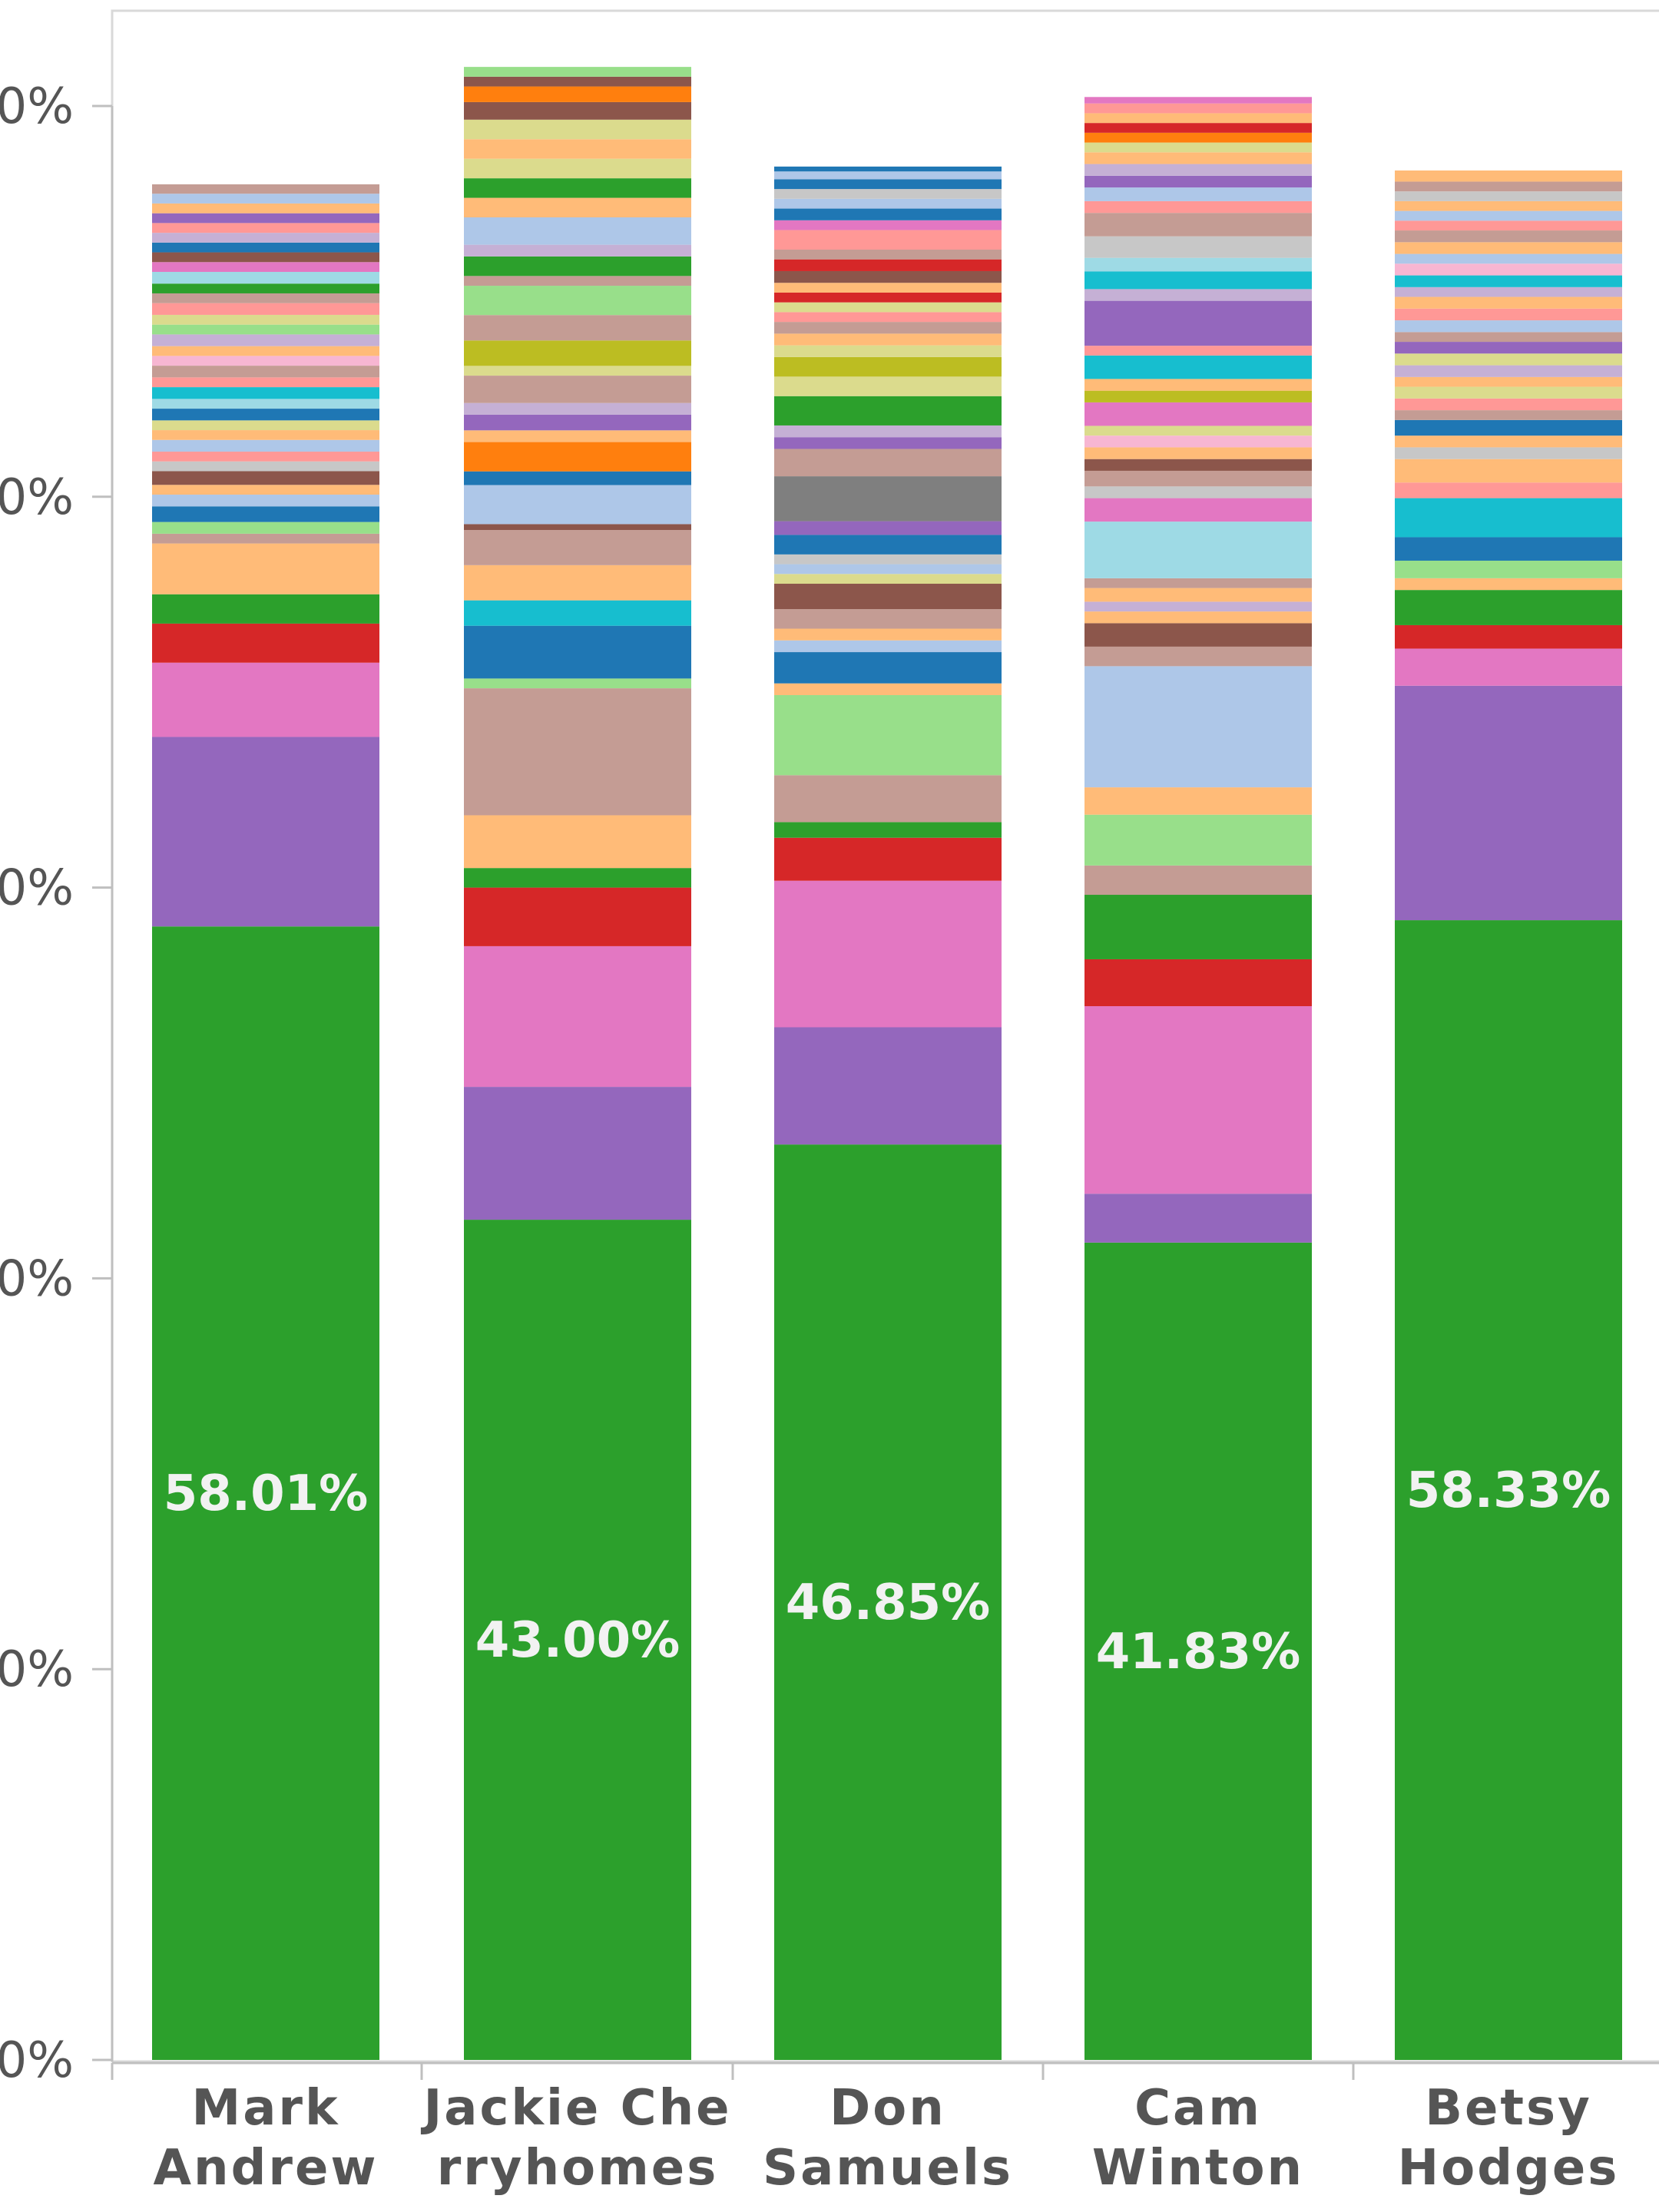 The width and height of the screenshot is (1659, 2212). I want to click on x-category-label: Mark, so click(266, 2108).